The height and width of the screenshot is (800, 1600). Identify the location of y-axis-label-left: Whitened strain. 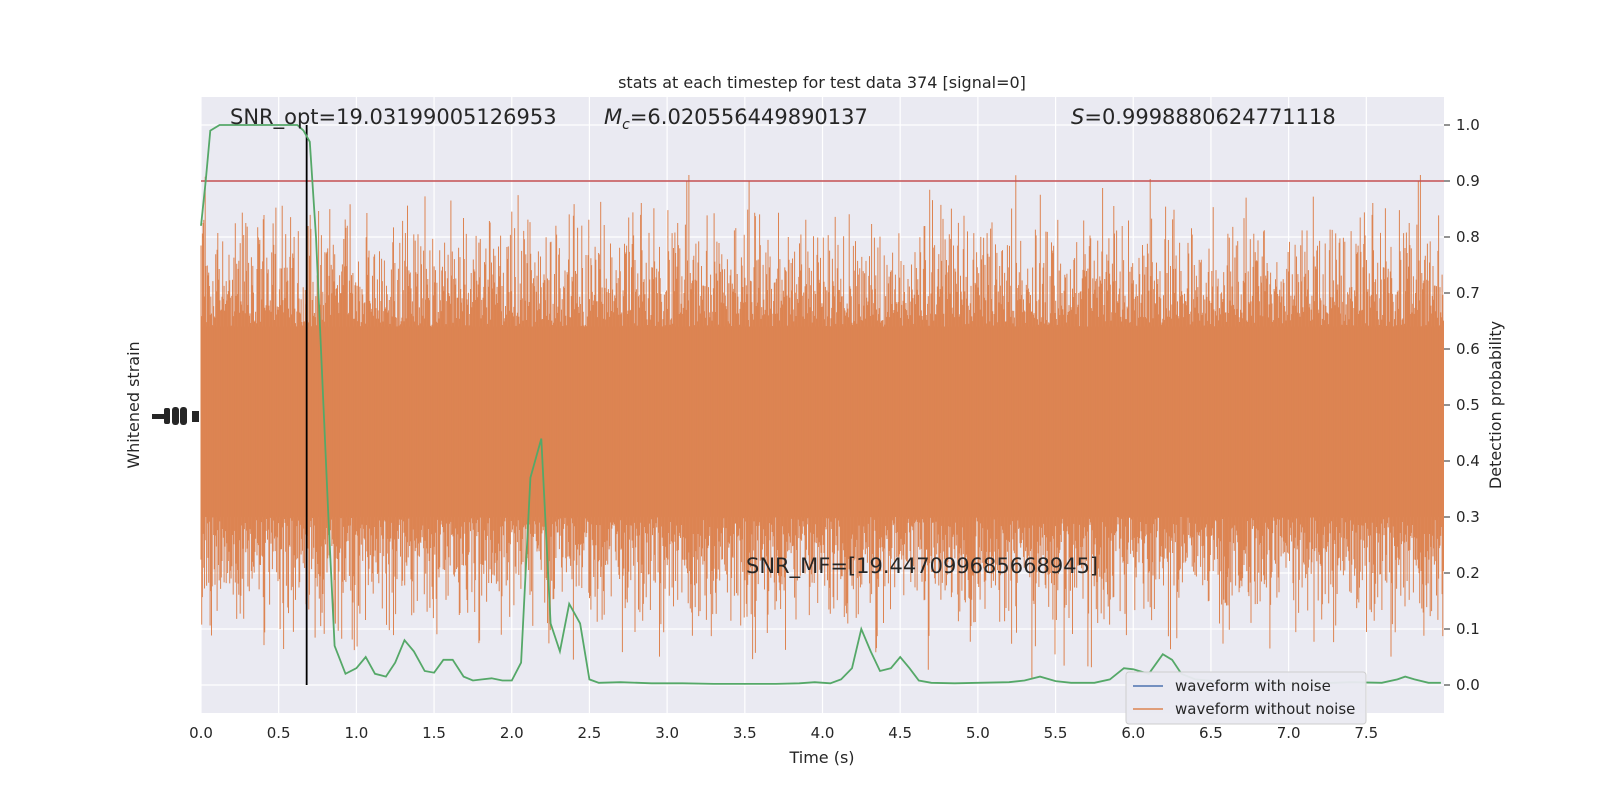
(133, 404).